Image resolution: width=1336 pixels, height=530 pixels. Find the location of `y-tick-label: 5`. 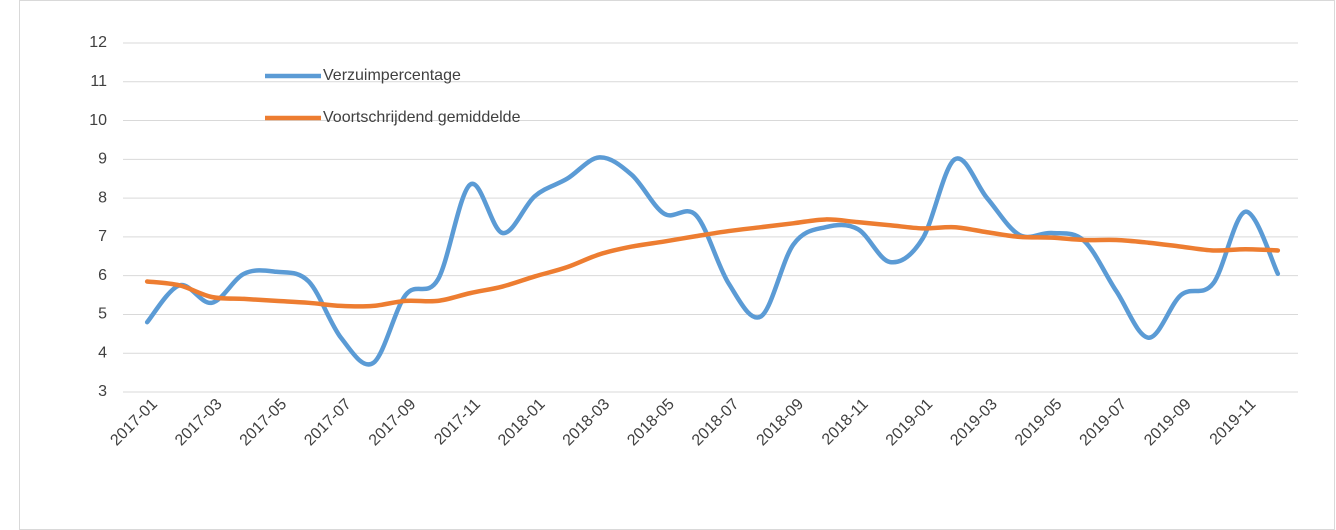

y-tick-label: 5 is located at coordinates (102, 314).